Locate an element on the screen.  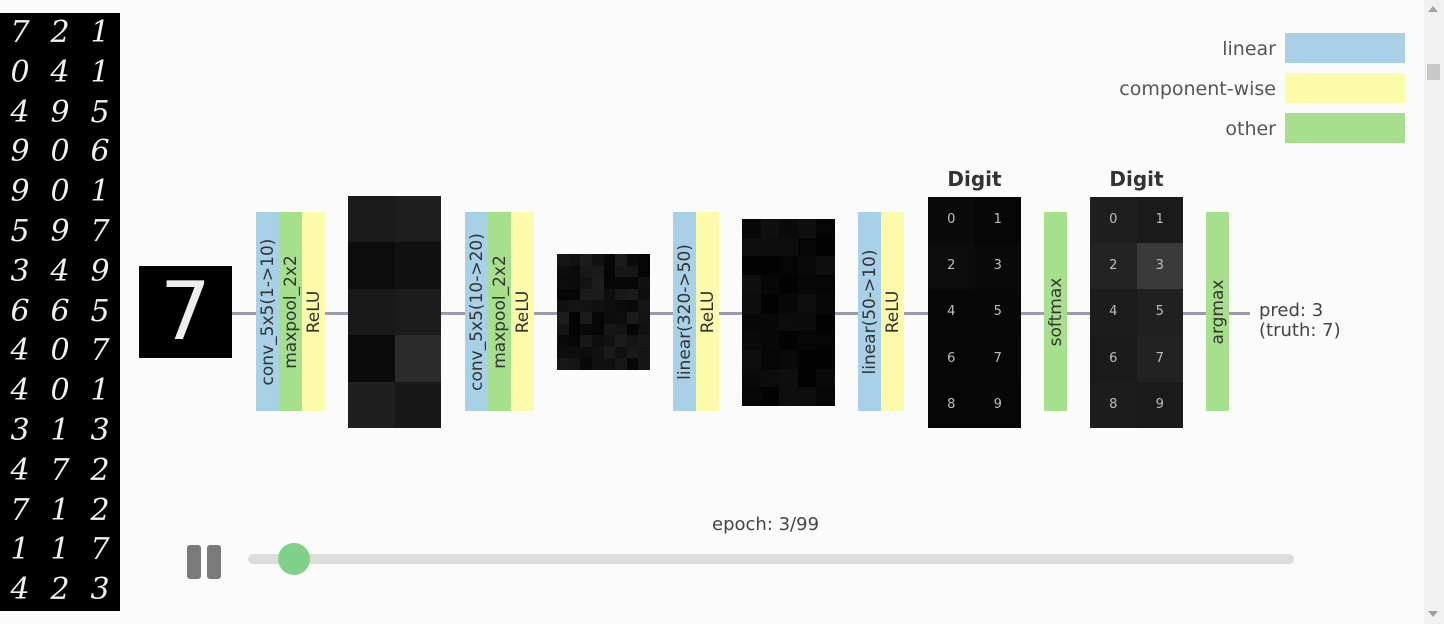
layer-softmax: softmax is located at coordinates (1055, 311).